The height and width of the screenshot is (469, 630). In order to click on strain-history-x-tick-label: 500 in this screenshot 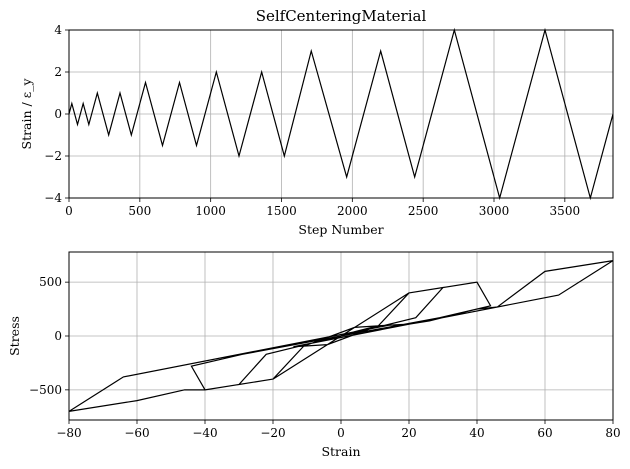, I will do `click(139, 211)`.